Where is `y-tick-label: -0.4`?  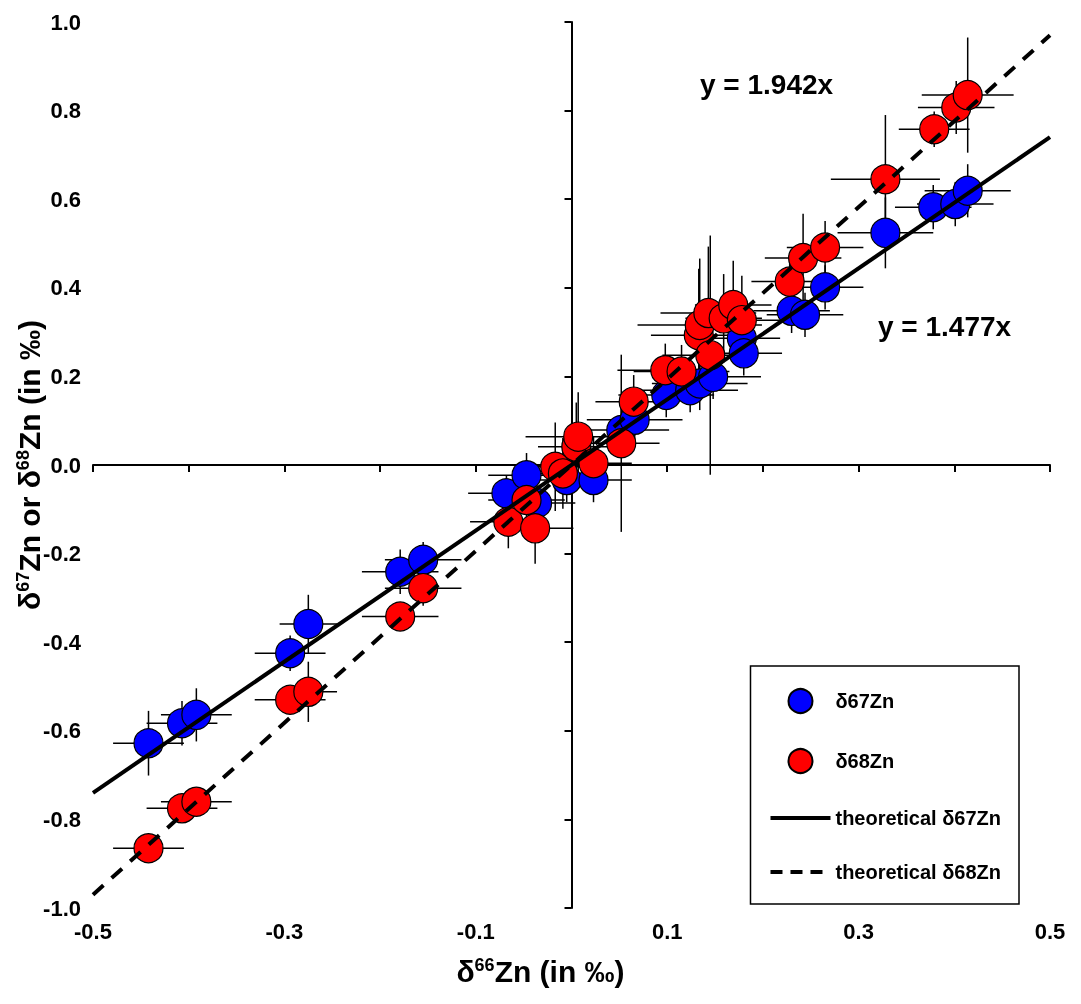
y-tick-label: -0.4 is located at coordinates (62, 642).